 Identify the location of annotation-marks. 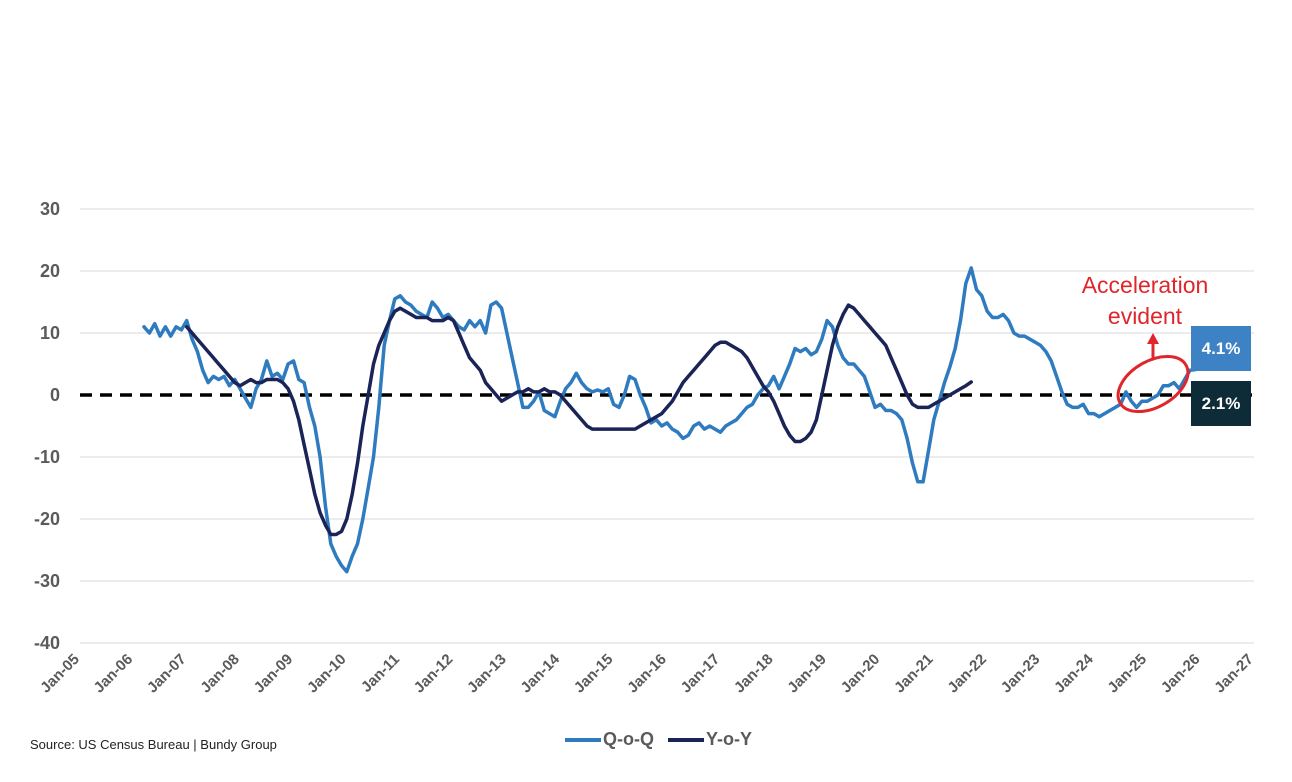
(1153, 373).